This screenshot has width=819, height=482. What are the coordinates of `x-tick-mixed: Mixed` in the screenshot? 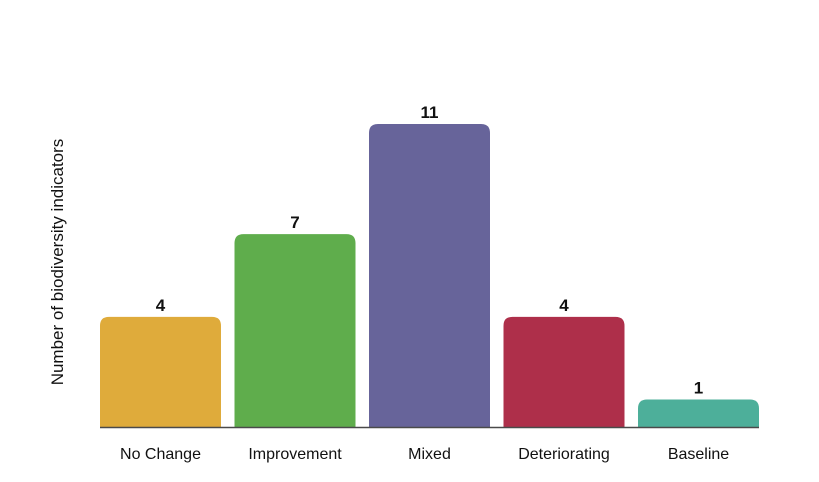 It's located at (429, 454).